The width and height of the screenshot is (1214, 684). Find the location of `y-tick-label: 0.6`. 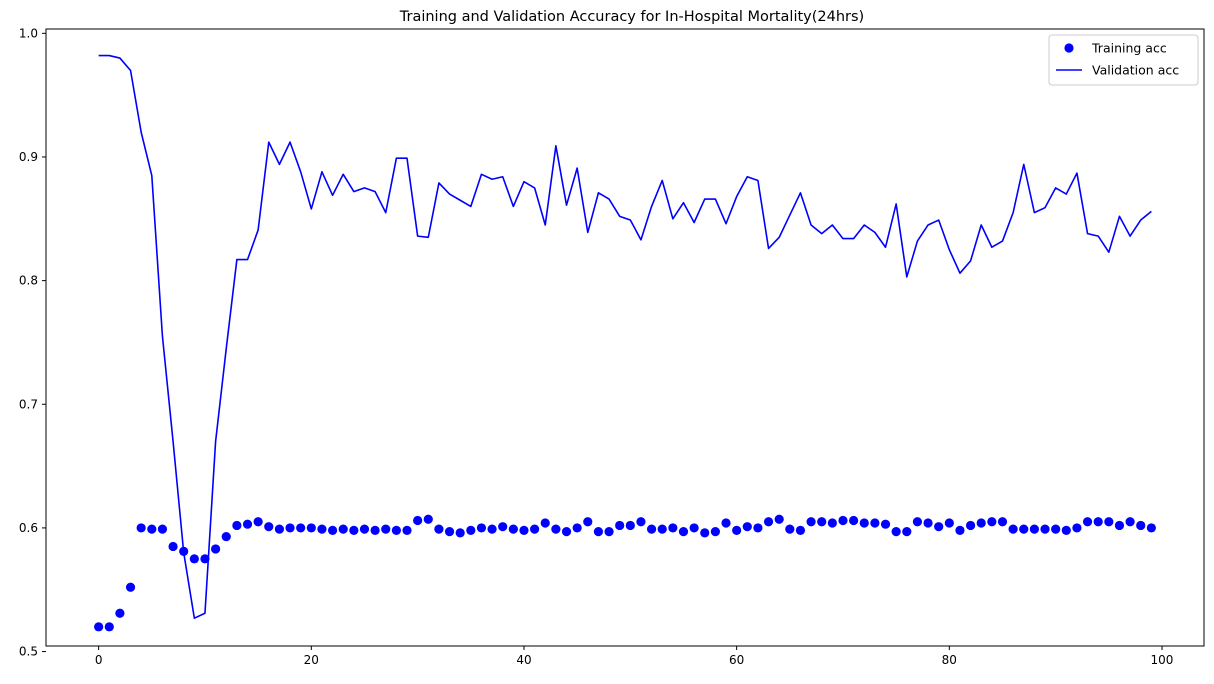

y-tick-label: 0.6 is located at coordinates (28, 528).